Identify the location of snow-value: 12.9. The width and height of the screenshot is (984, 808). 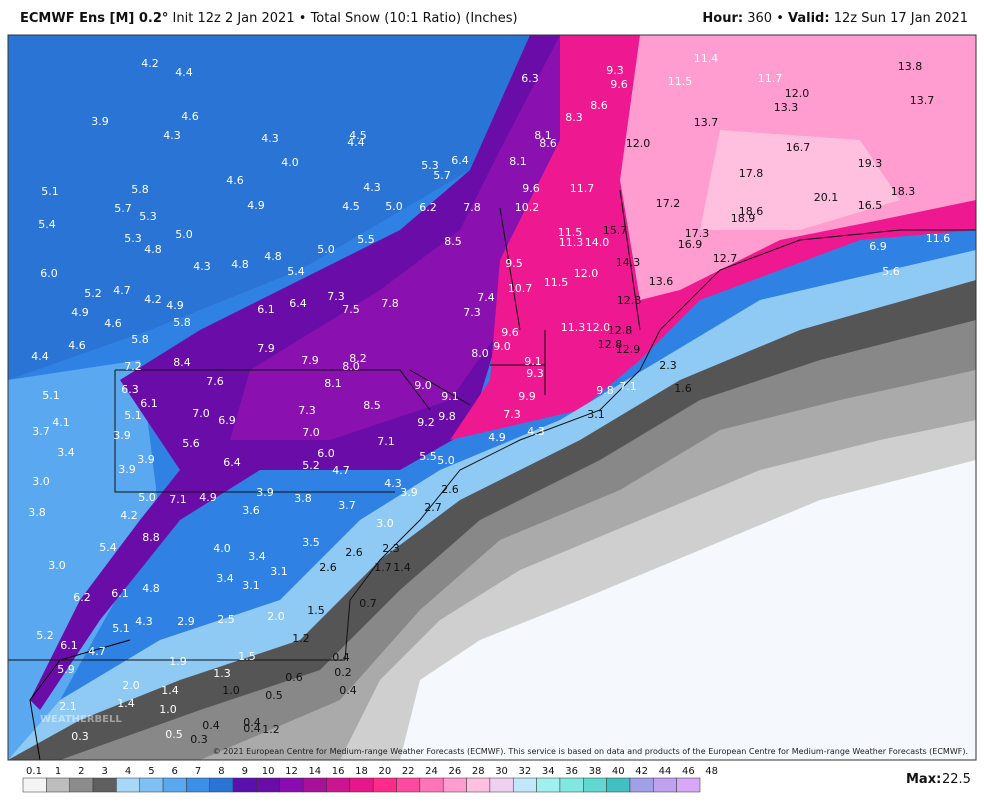
(628, 349).